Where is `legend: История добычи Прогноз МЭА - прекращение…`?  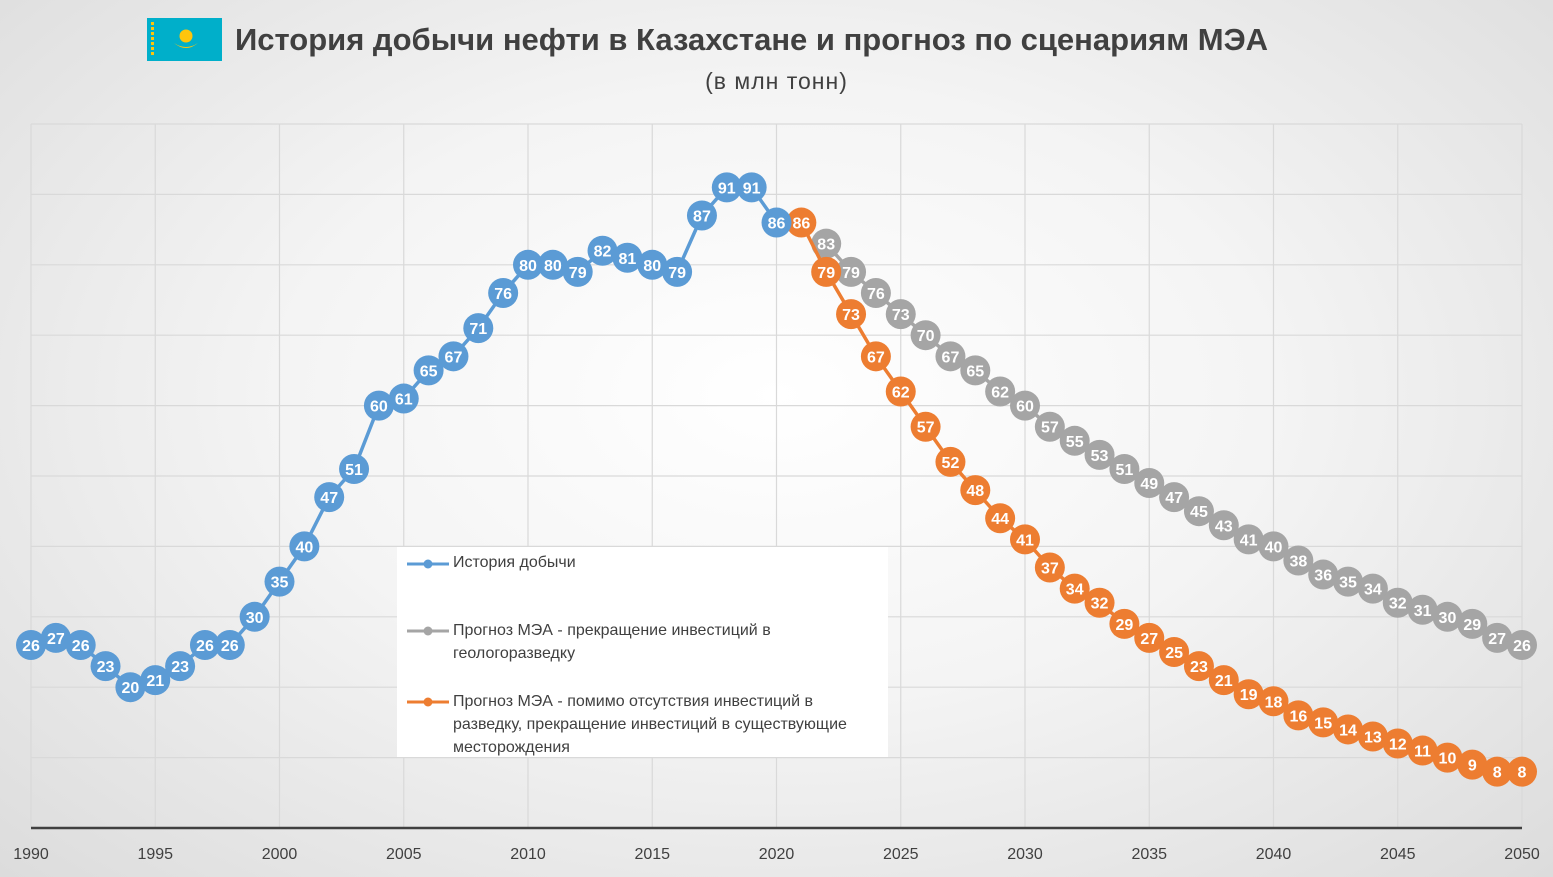 legend: История добычи Прогноз МЭА - прекращение… is located at coordinates (642, 652).